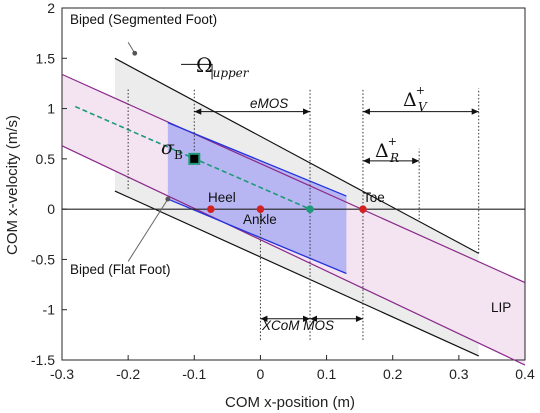 Image resolution: width=540 pixels, height=413 pixels. What do you see at coordinates (46, 58) in the screenshot?
I see `y-tick-label: 1.5` at bounding box center [46, 58].